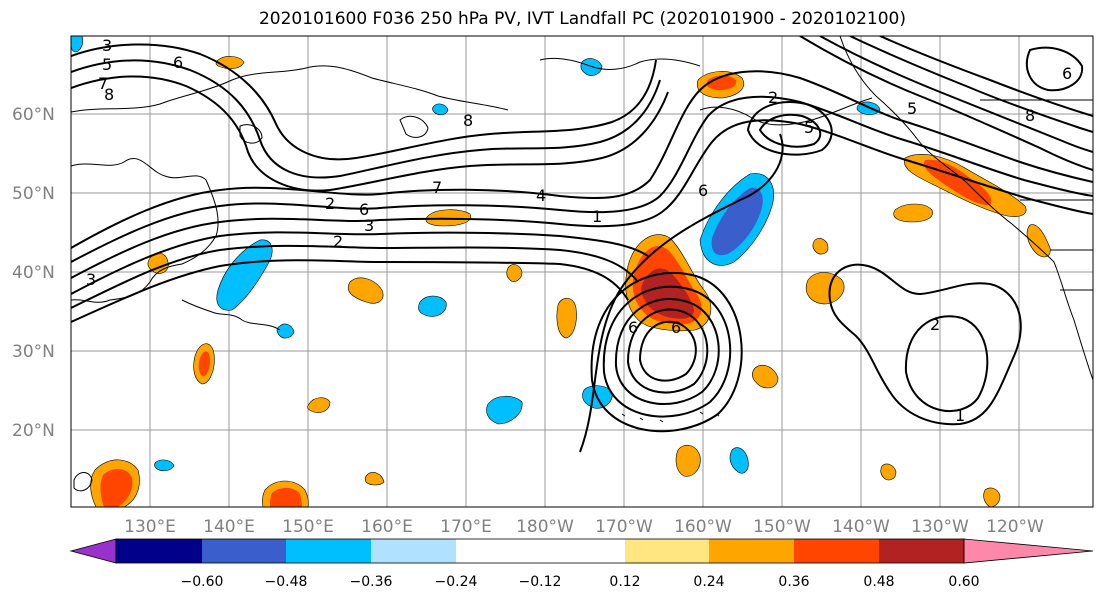  What do you see at coordinates (33, 194) in the screenshot?
I see `lat-label: 50°N` at bounding box center [33, 194].